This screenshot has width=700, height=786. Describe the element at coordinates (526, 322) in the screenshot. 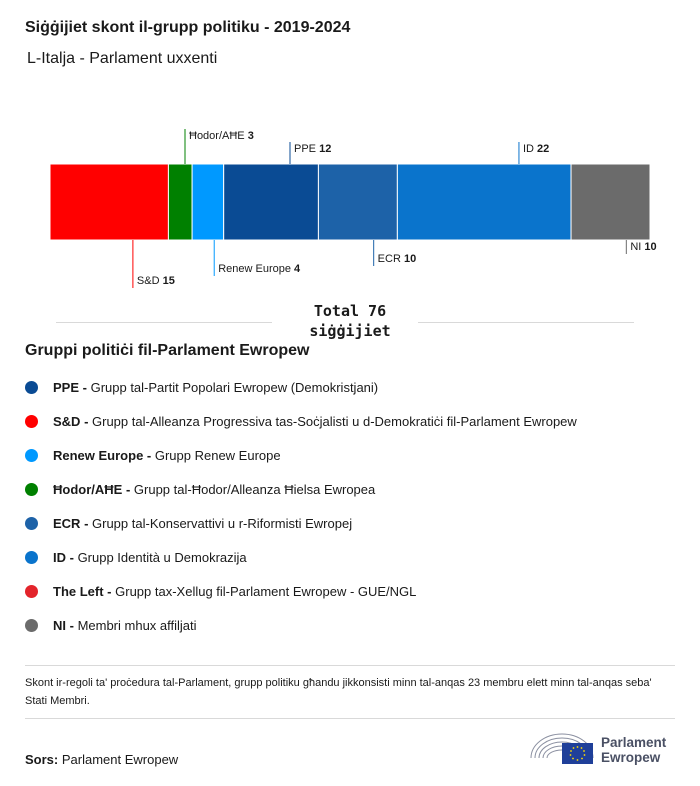

I see `total-divider-right` at that location.